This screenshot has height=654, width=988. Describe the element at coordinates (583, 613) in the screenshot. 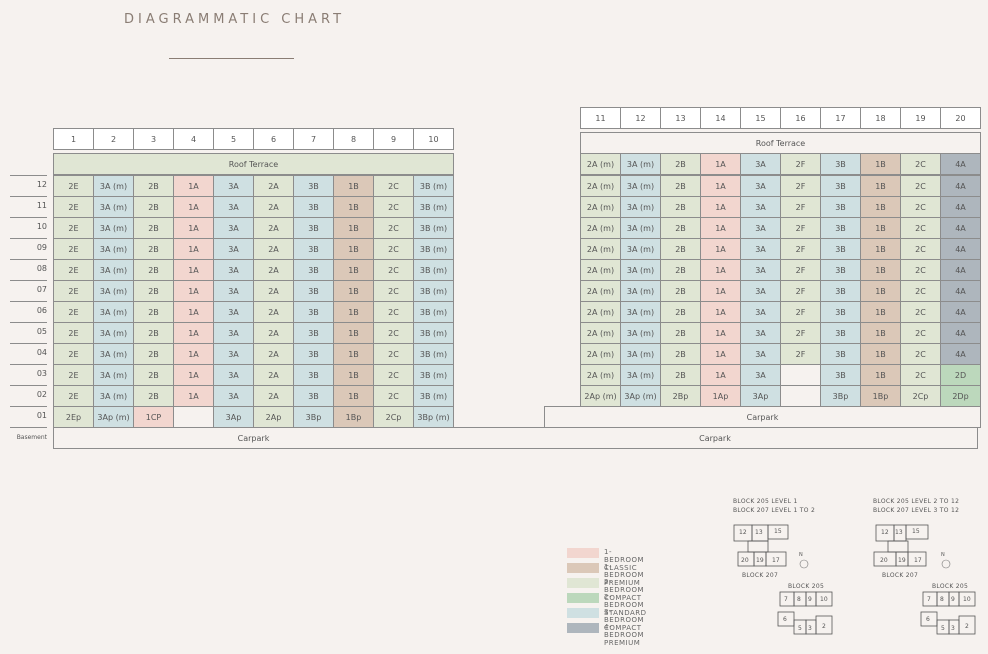

I see `legend-swatch` at that location.